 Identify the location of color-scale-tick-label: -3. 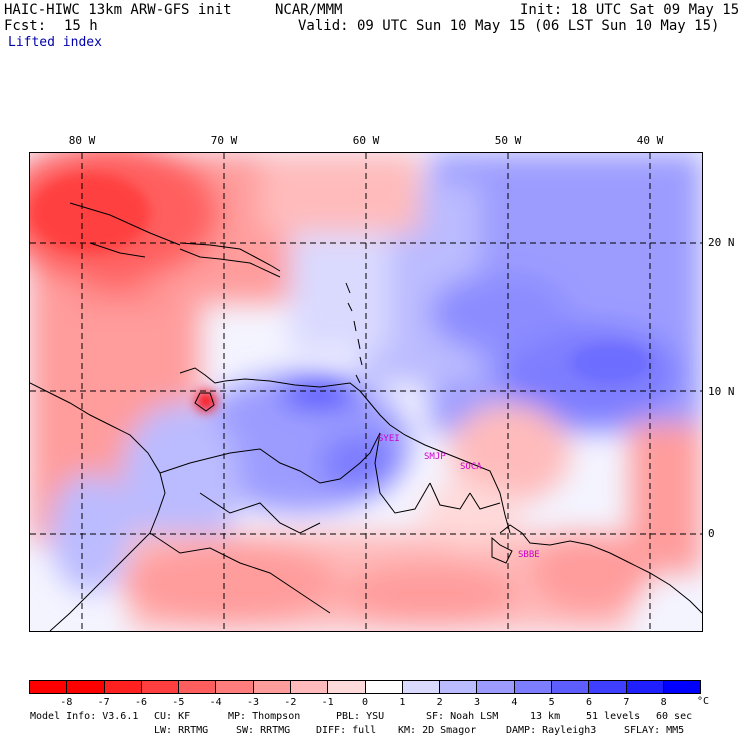
(253, 702).